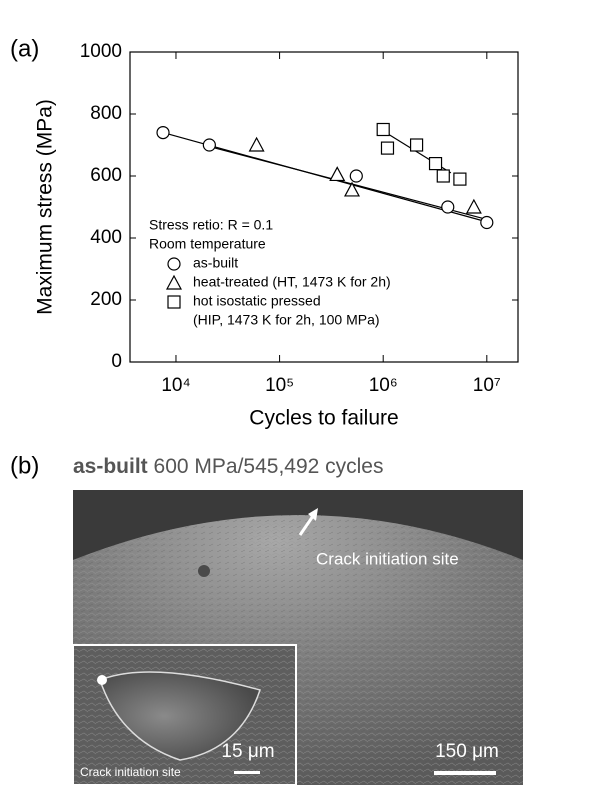 The width and height of the screenshot is (598, 795). What do you see at coordinates (387, 558) in the screenshot?
I see `annotation: Crack initiation site` at bounding box center [387, 558].